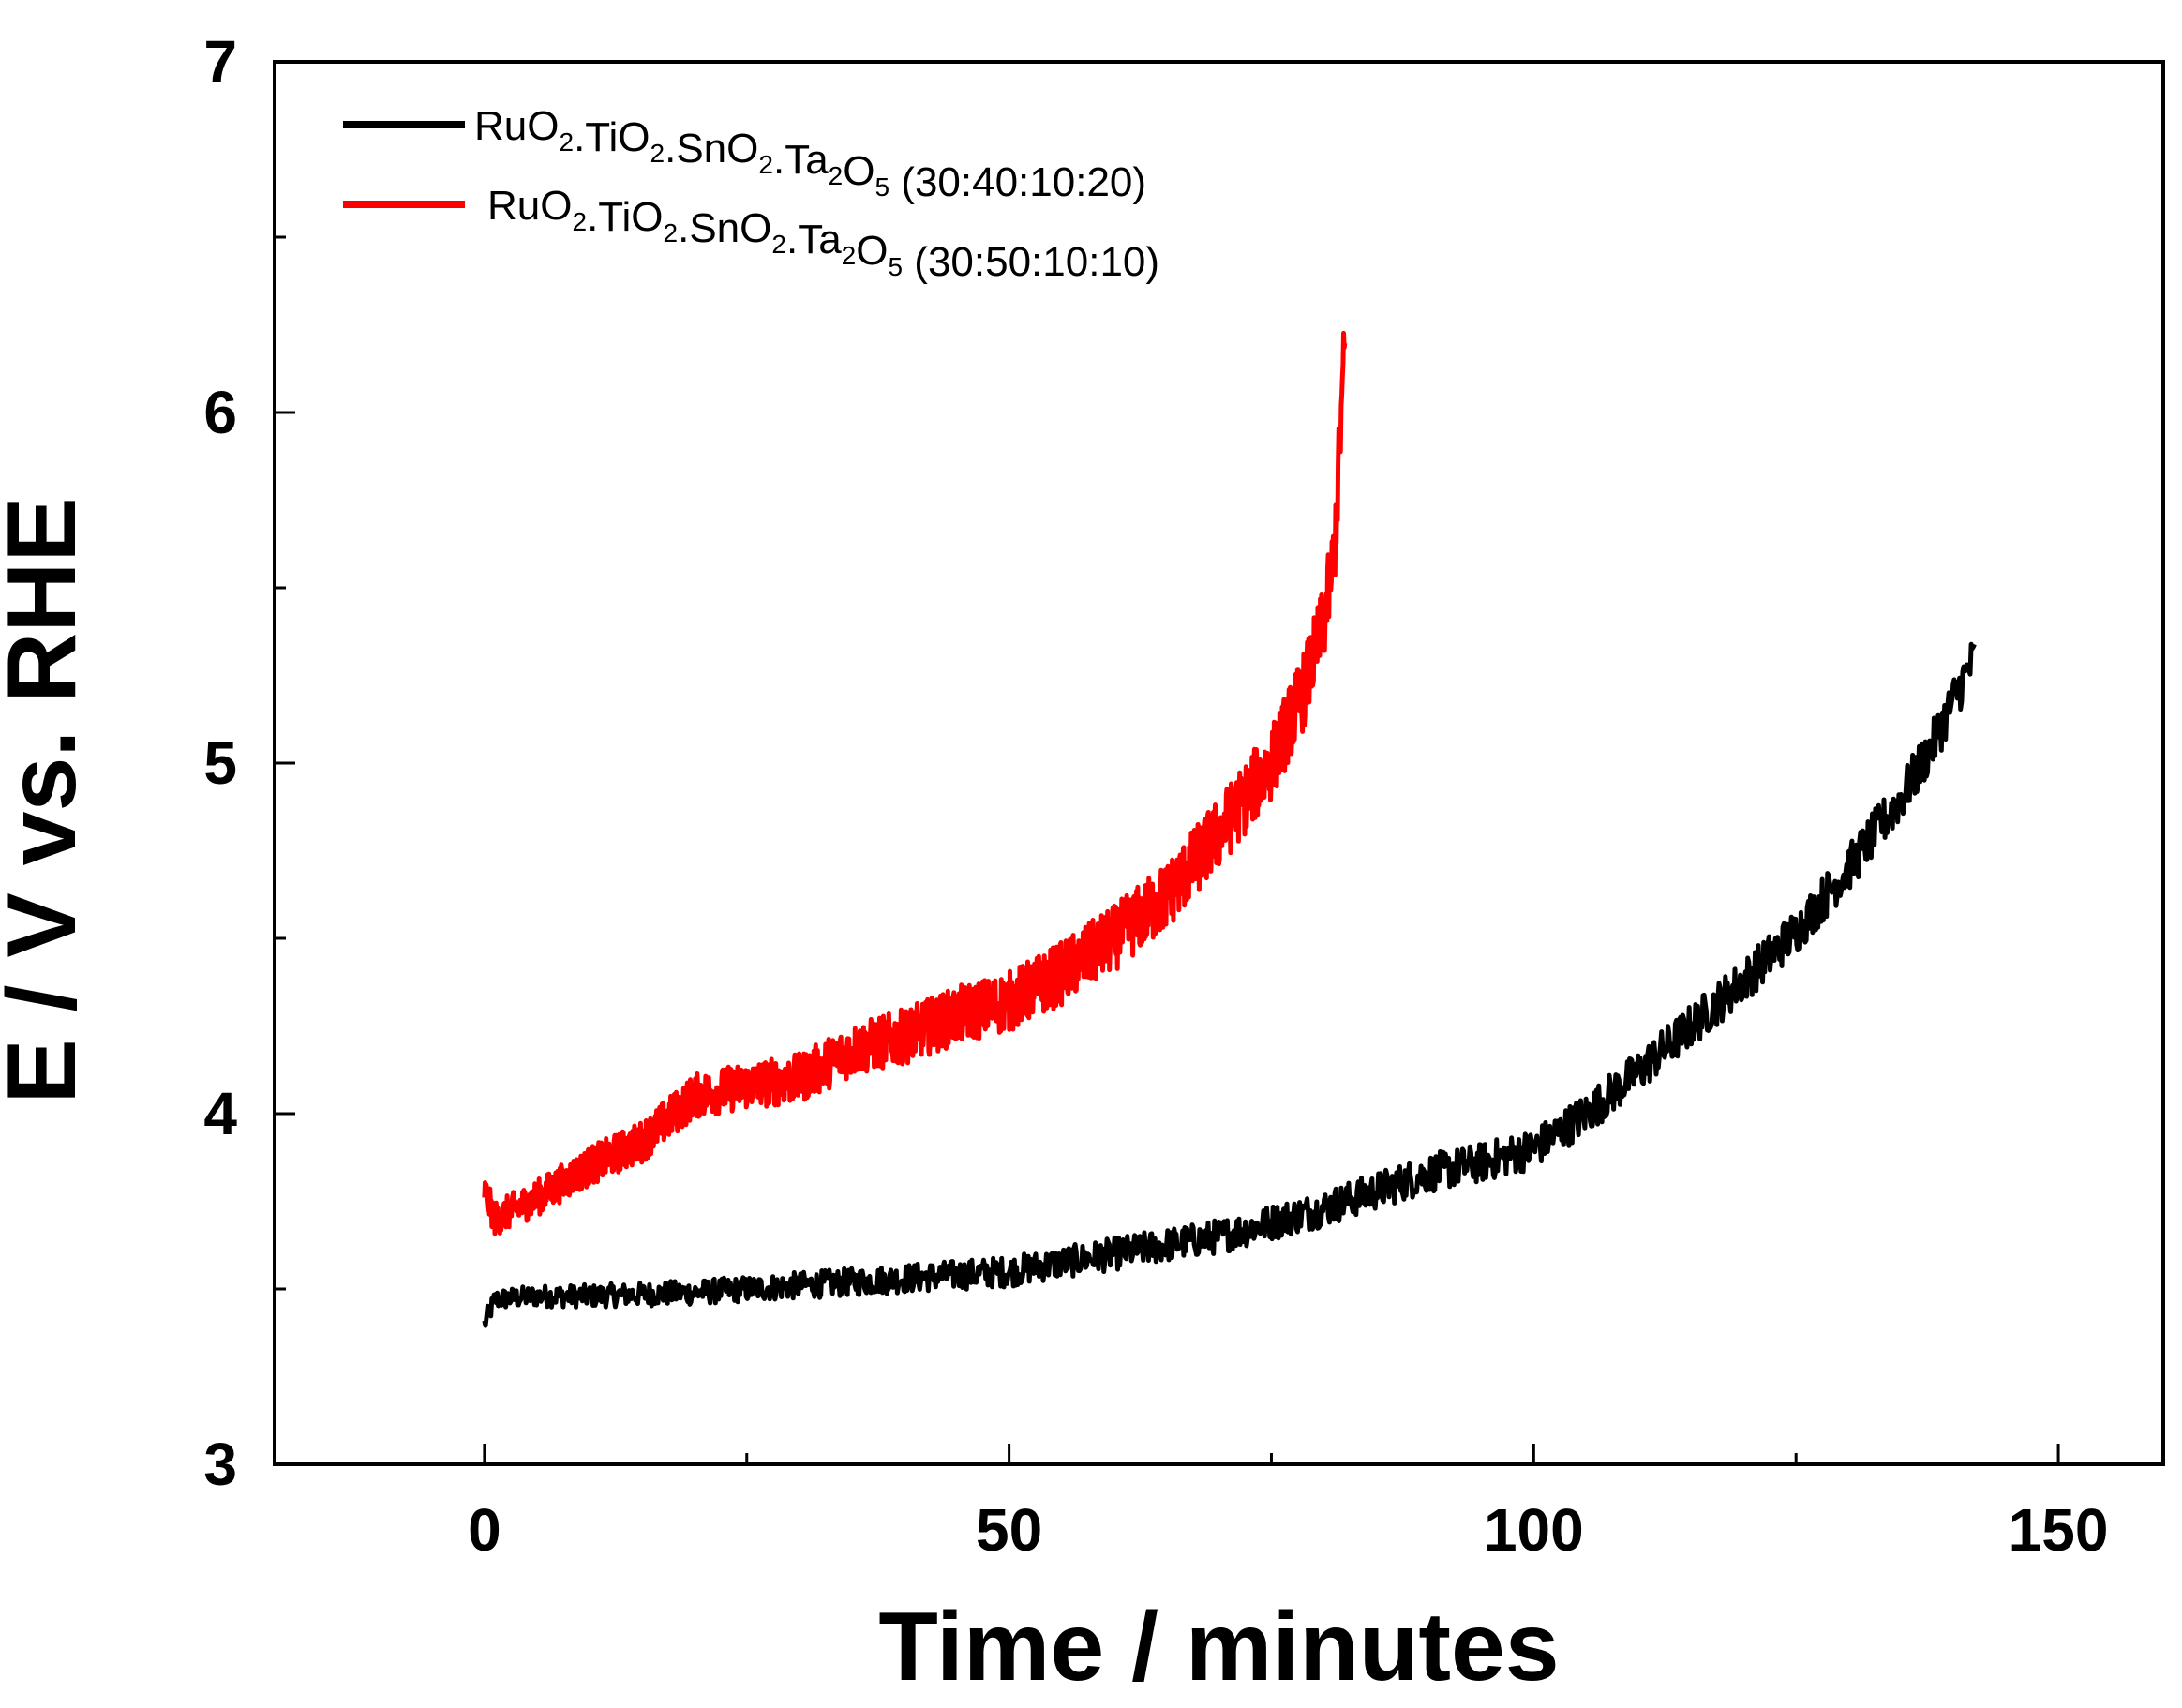  What do you see at coordinates (220, 62) in the screenshot?
I see `y-tick-label: 7` at bounding box center [220, 62].